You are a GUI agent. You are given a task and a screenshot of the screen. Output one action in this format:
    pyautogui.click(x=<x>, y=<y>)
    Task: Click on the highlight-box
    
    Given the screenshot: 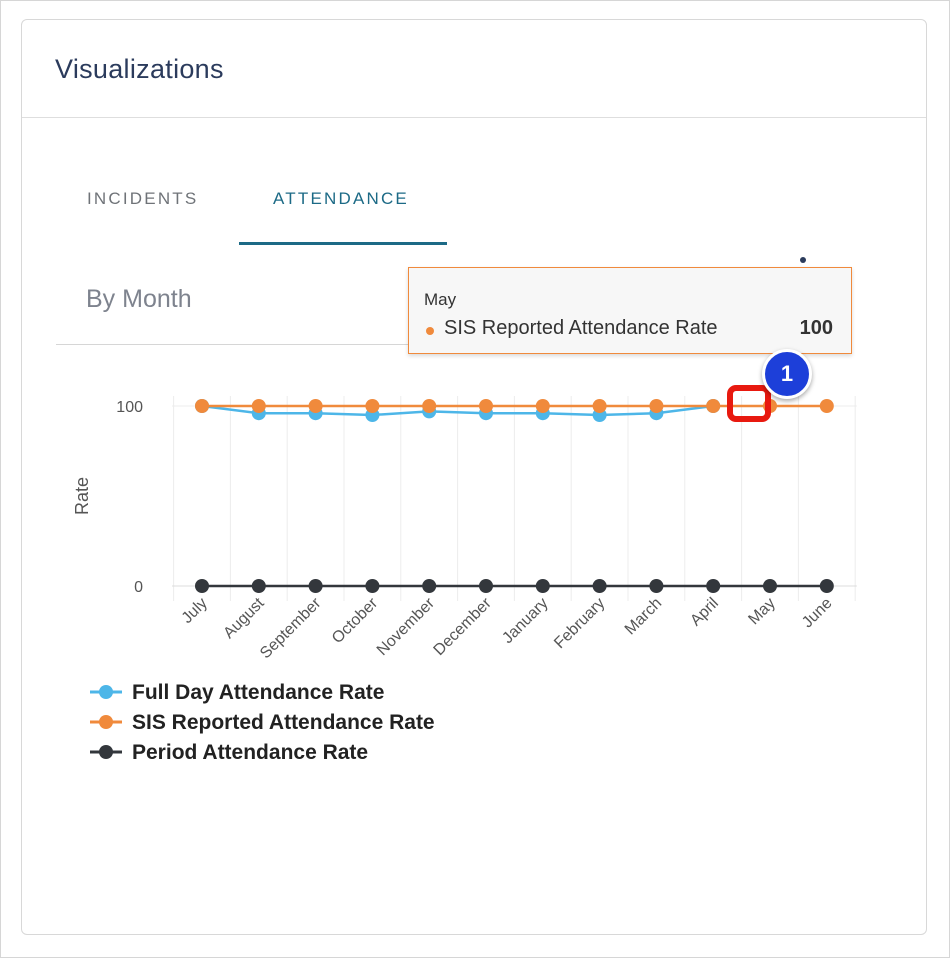 What is the action you would take?
    pyautogui.click(x=749, y=403)
    